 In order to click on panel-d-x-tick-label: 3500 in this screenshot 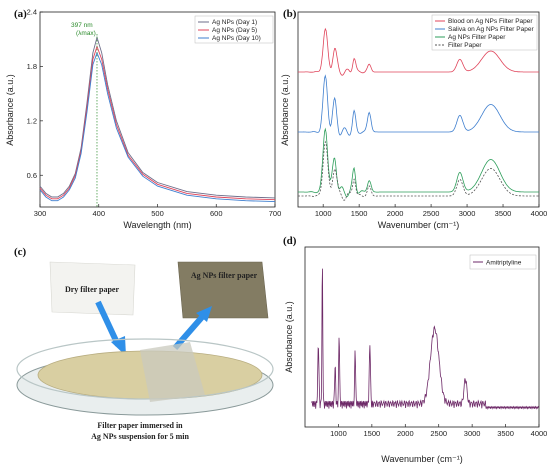, I will do `click(505, 433)`.